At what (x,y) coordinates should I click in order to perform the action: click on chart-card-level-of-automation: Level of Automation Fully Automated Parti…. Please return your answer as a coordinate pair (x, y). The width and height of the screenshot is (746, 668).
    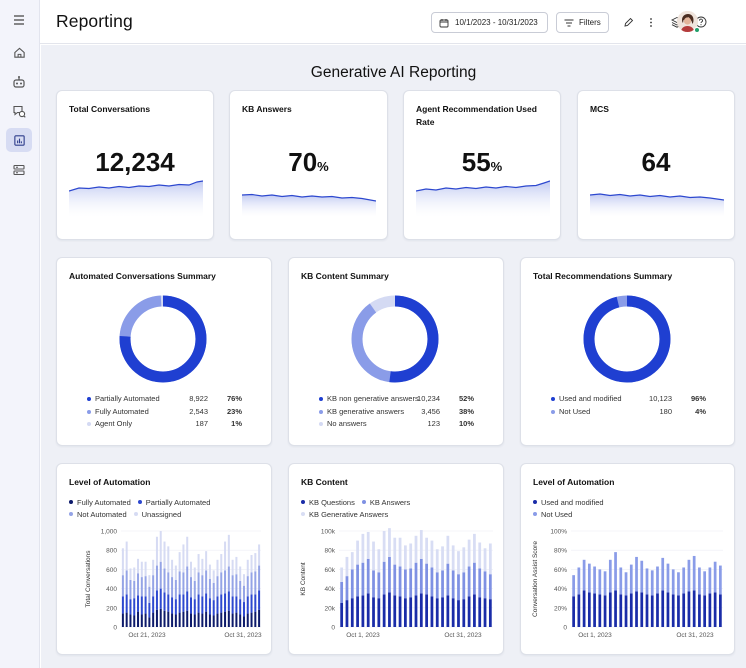
    Looking at the image, I should click on (164, 559).